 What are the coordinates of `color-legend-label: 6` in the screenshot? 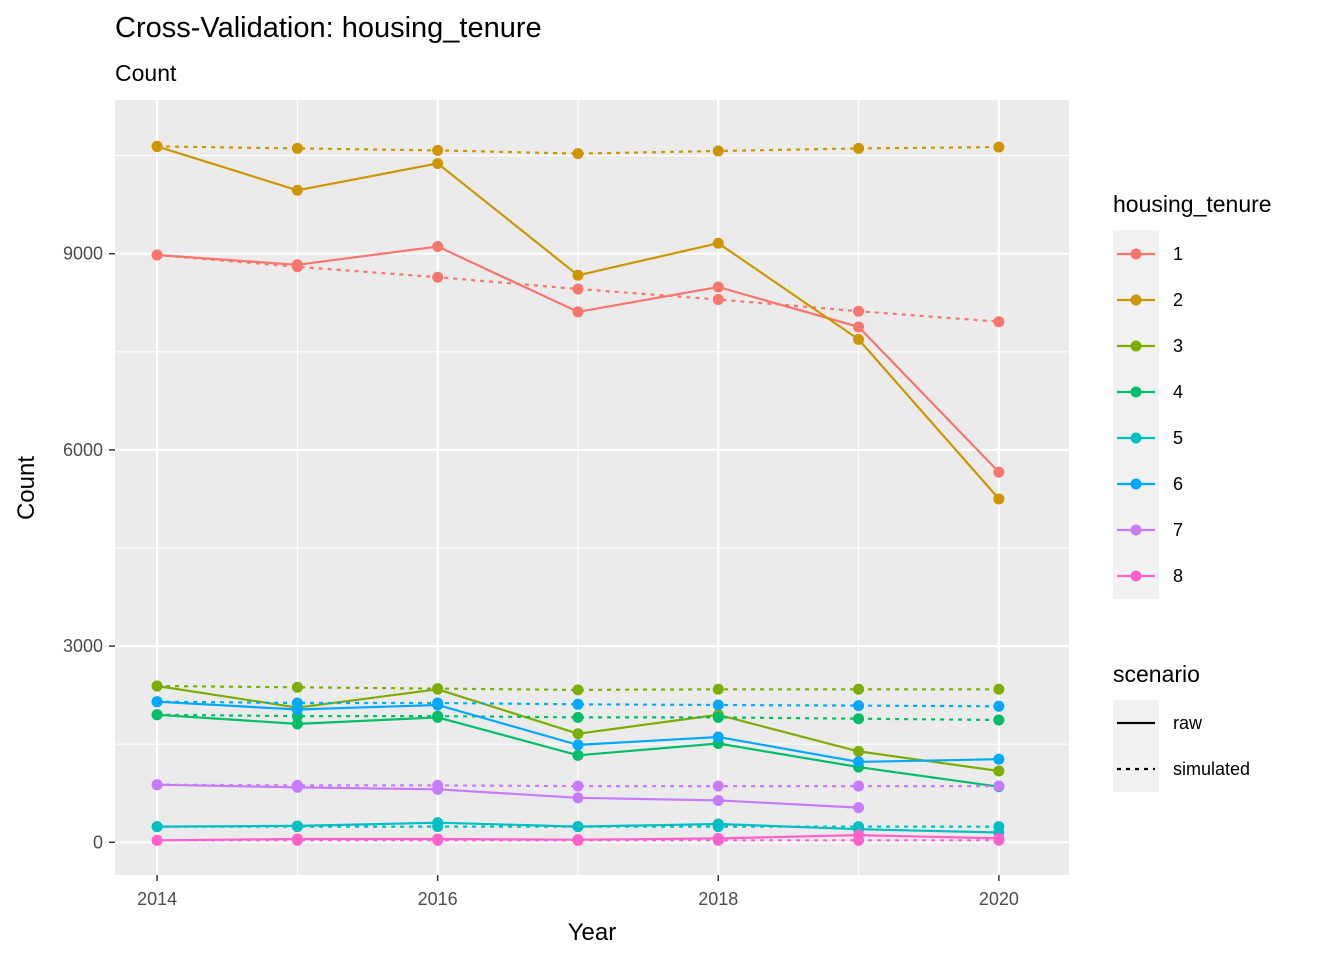 It's located at (1178, 484).